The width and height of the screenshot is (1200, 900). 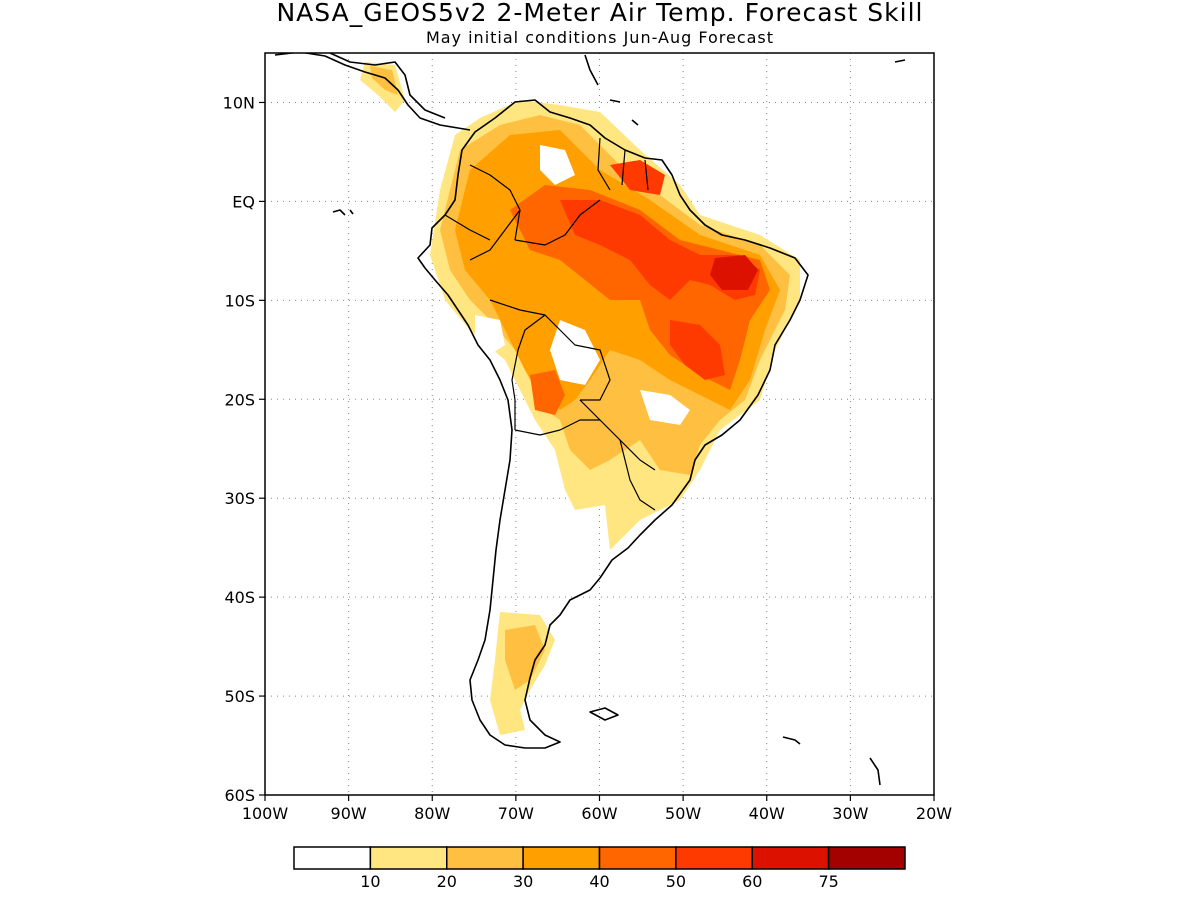 I want to click on central-america-coastline, so click(x=372, y=92).